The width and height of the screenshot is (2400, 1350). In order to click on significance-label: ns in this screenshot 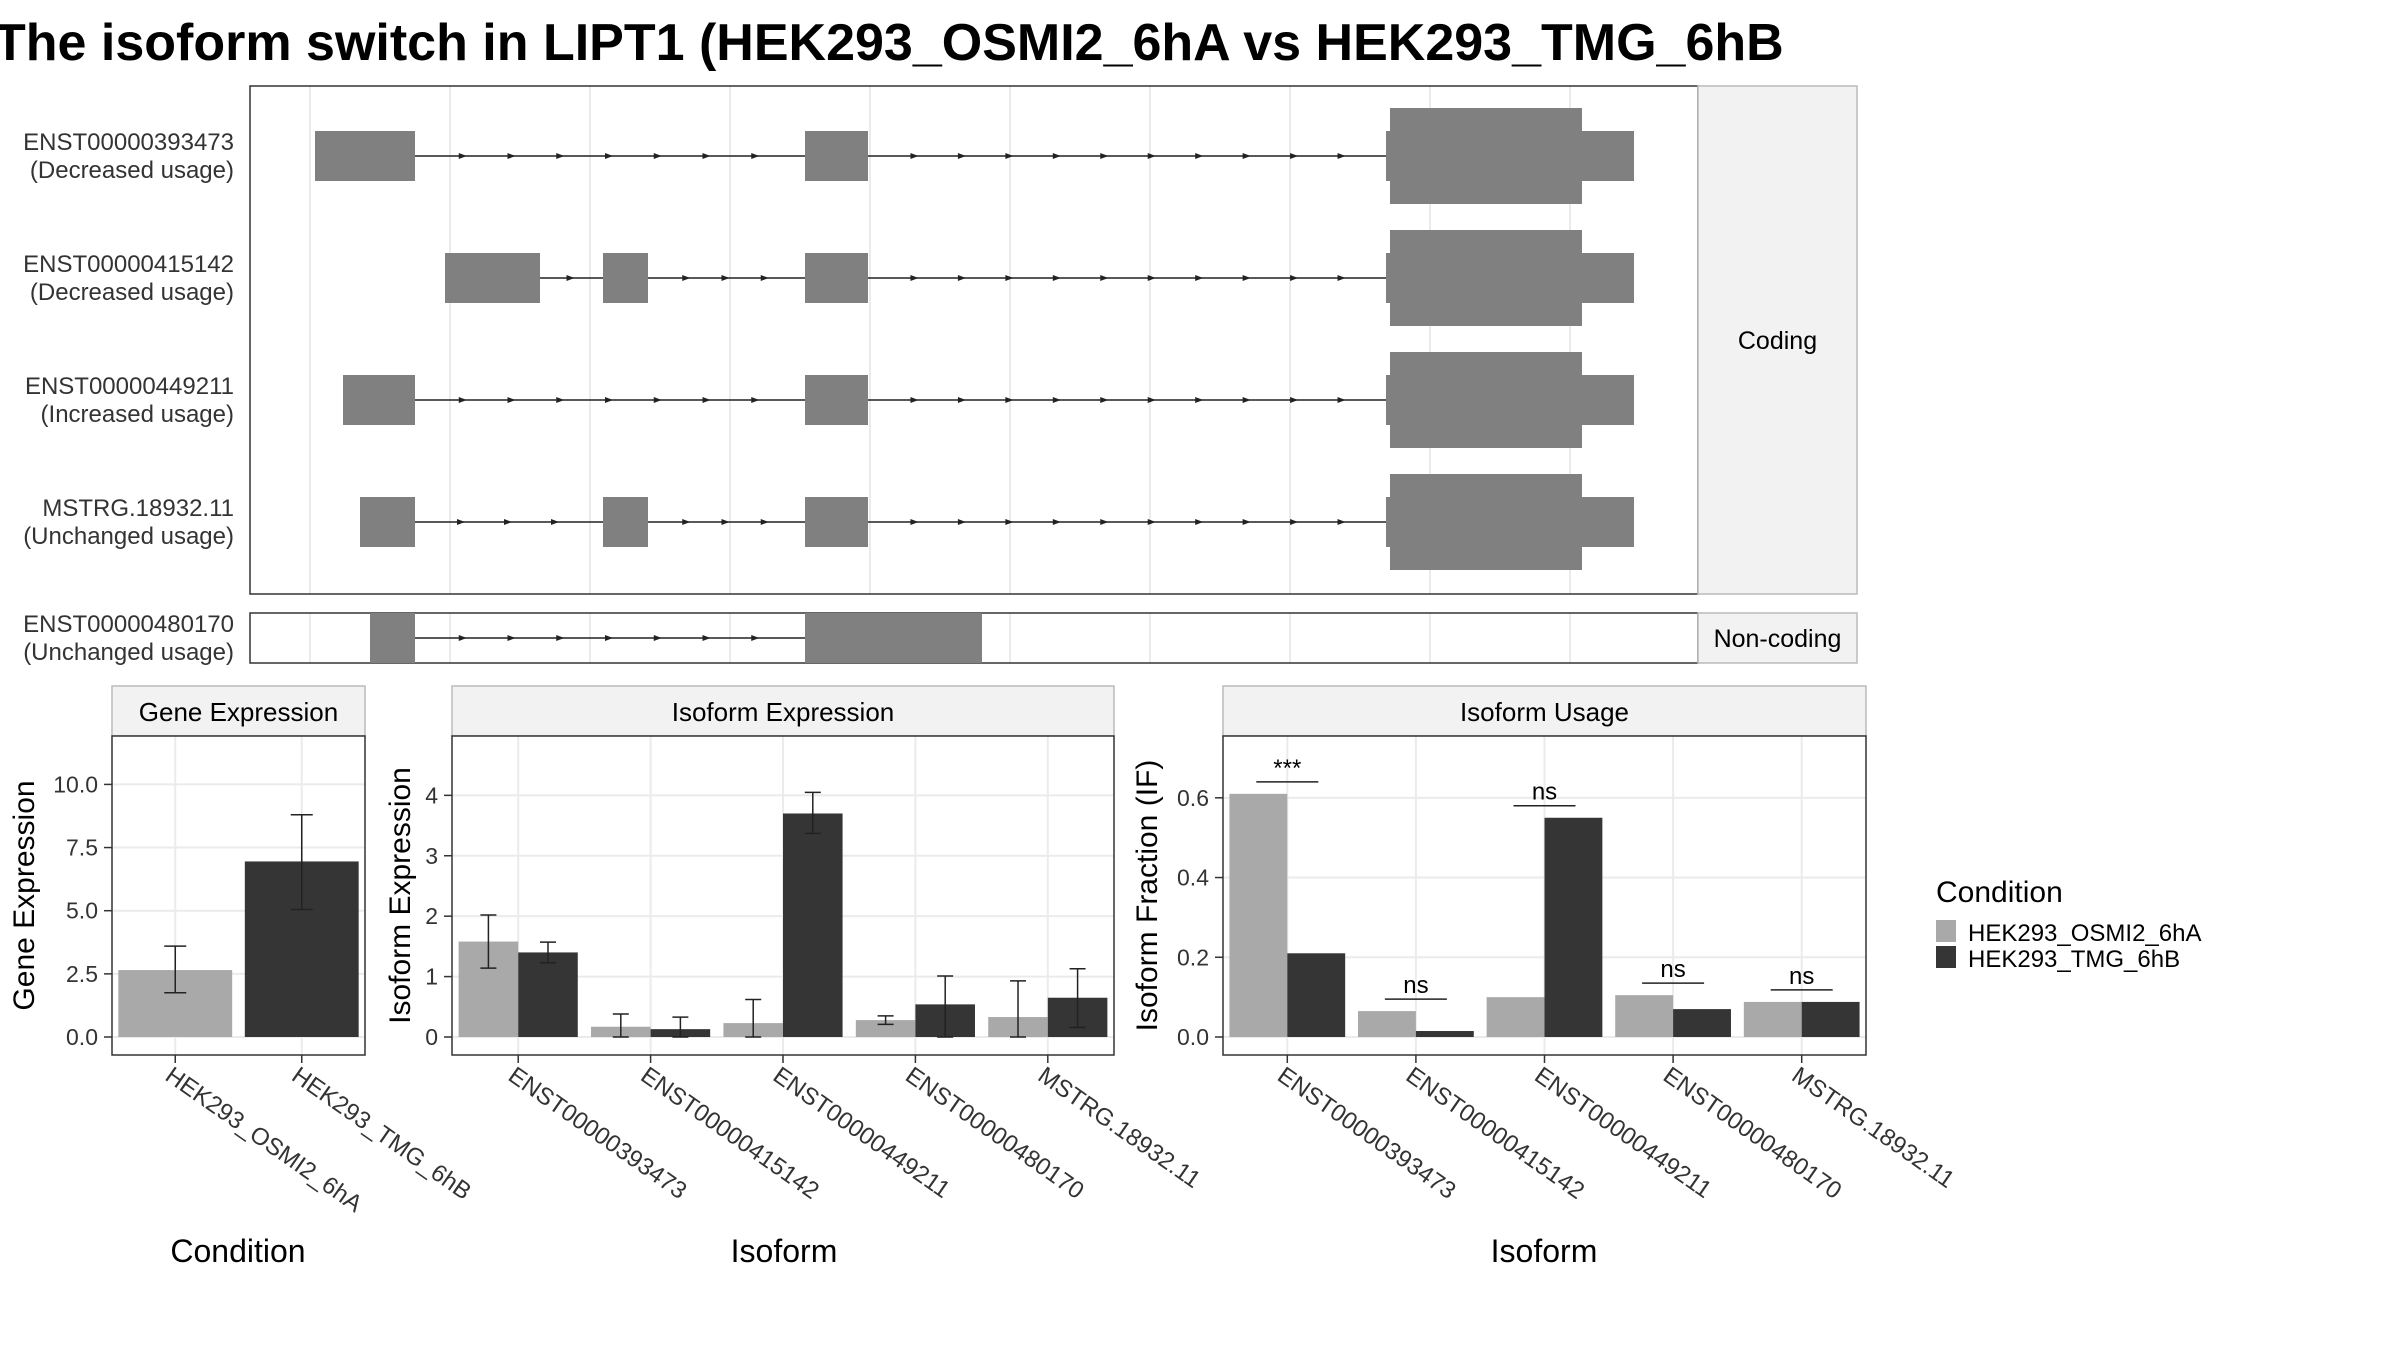, I will do `click(1544, 792)`.